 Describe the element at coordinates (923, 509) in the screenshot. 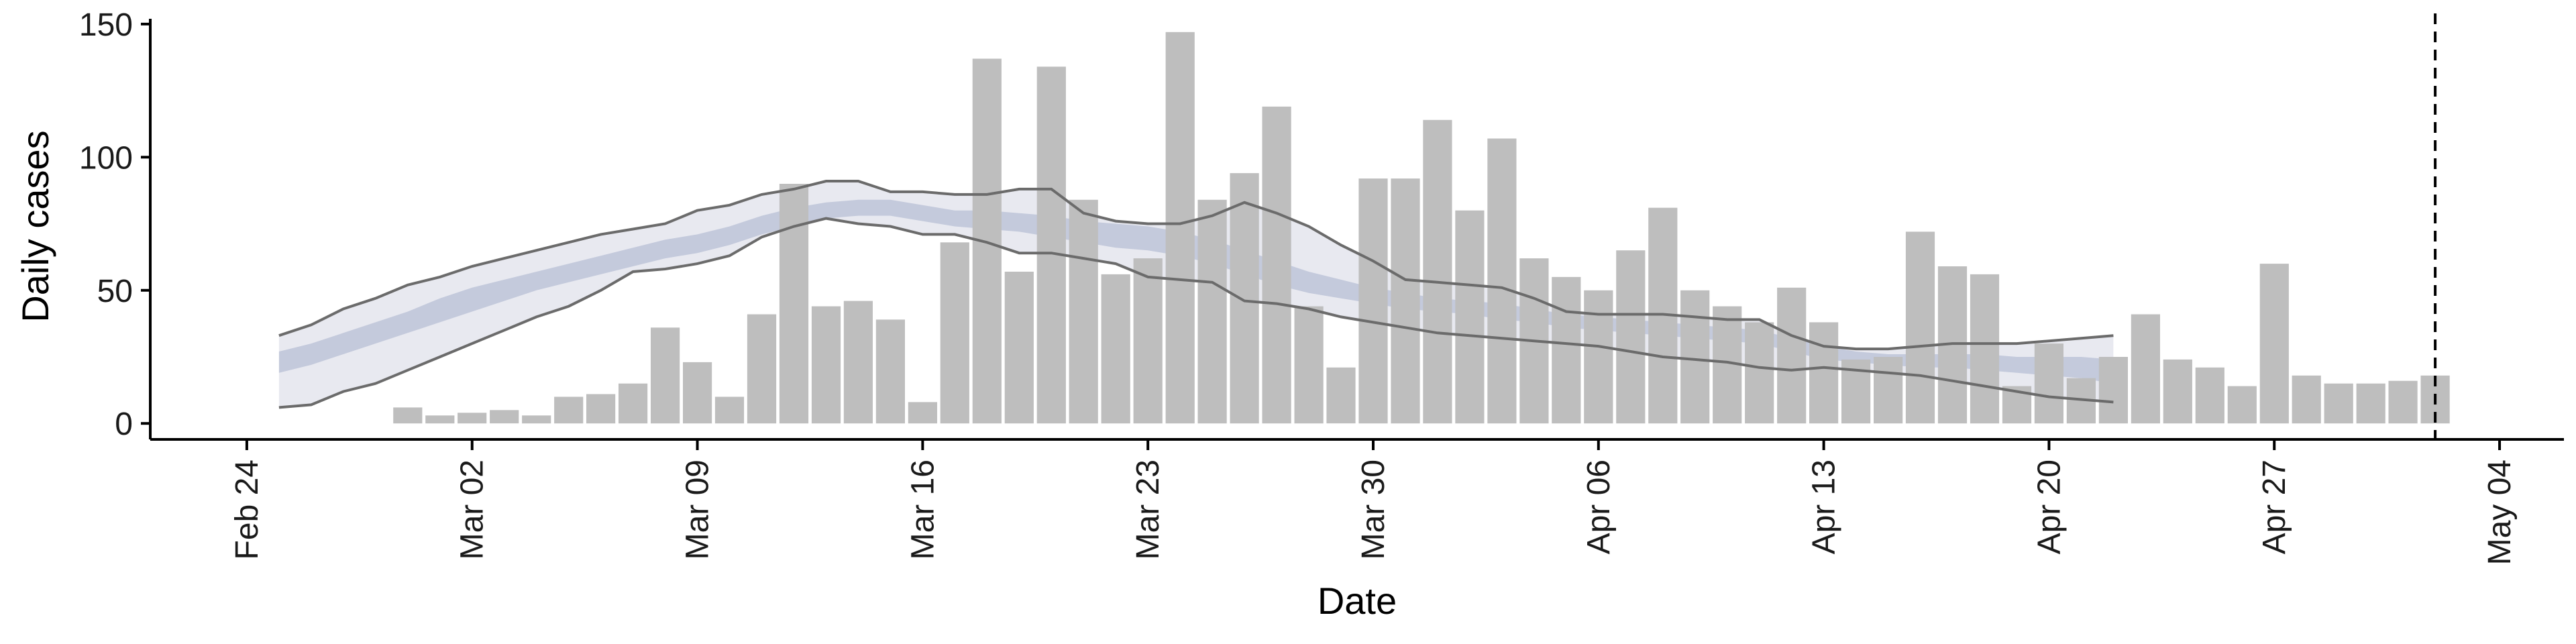

I see `x-tick-label: Mar 16` at that location.